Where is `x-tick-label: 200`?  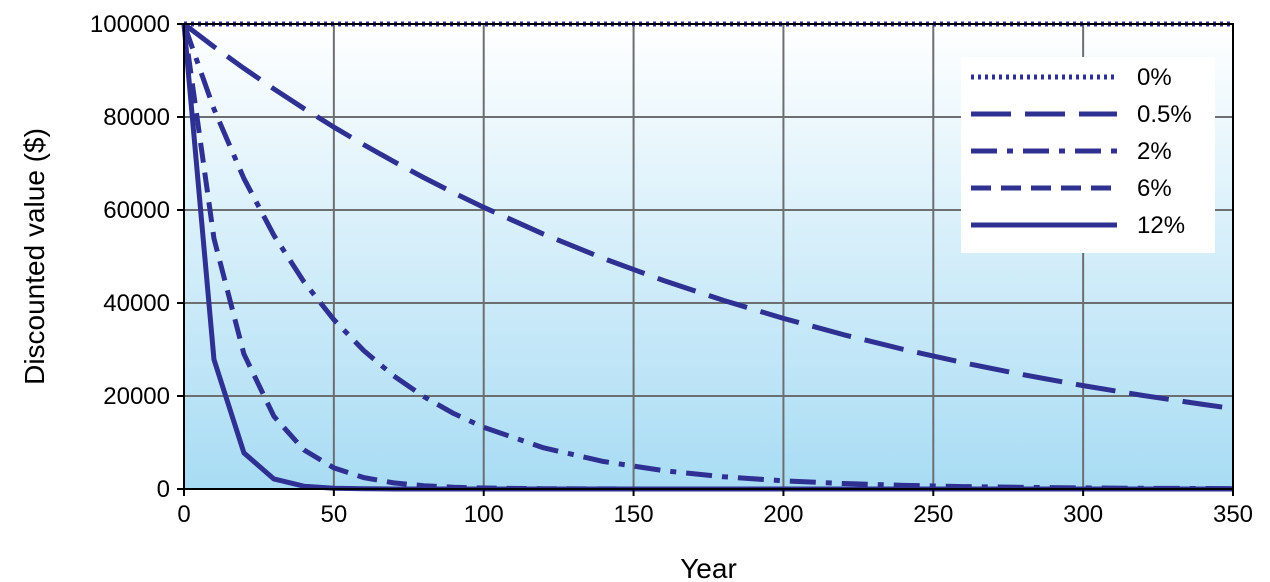
x-tick-label: 200 is located at coordinates (783, 514).